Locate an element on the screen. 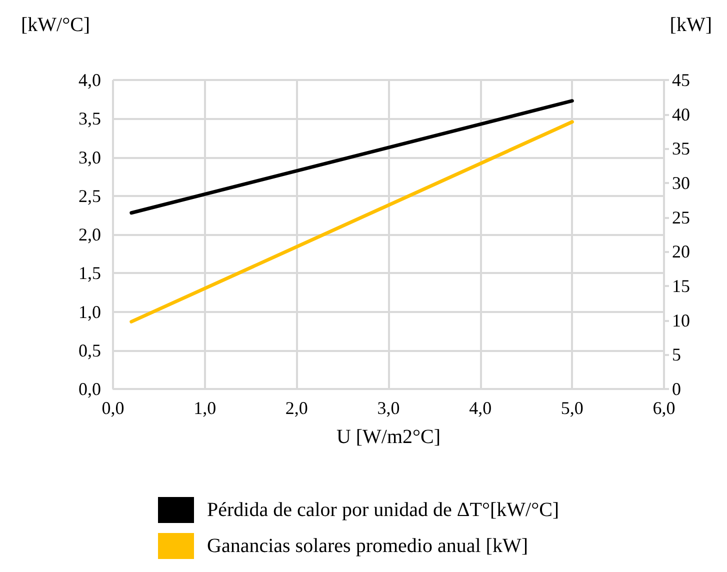 The image size is (727, 572). y2-tick-label: 15 is located at coordinates (681, 286).